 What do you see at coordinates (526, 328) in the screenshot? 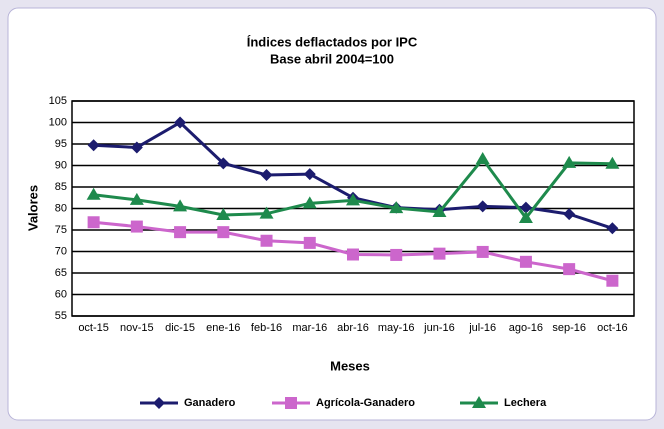
I see `x-tick-label: ago-16` at bounding box center [526, 328].